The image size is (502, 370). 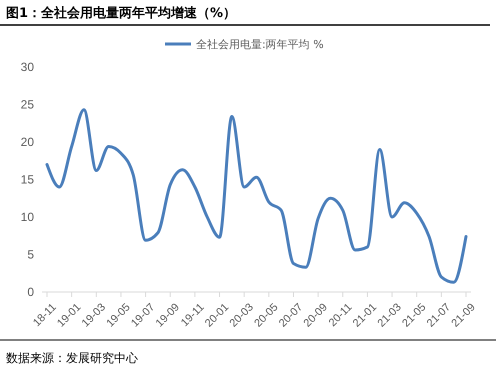 What do you see at coordinates (30, 291) in the screenshot?
I see `y-tick-label: 0` at bounding box center [30, 291].